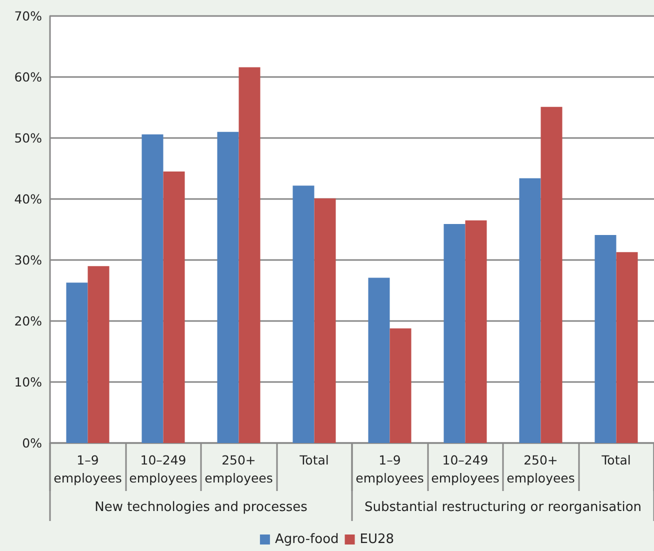  Describe the element at coordinates (201, 507) in the screenshot. I see `text: New technologies and processes` at that location.